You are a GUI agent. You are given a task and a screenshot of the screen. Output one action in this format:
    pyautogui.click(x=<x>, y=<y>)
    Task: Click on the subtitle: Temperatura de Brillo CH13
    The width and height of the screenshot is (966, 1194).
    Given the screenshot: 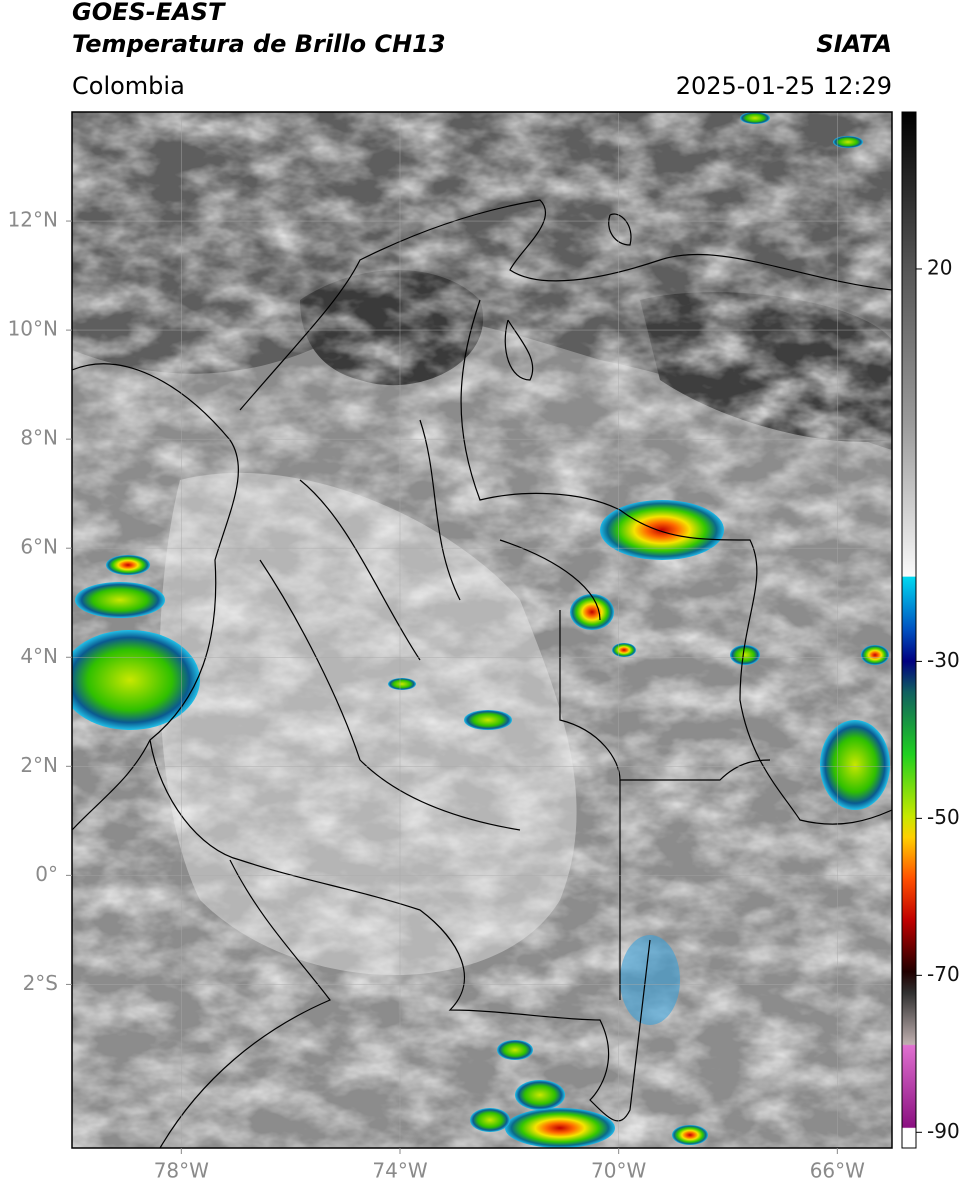 What is the action you would take?
    pyautogui.click(x=259, y=44)
    